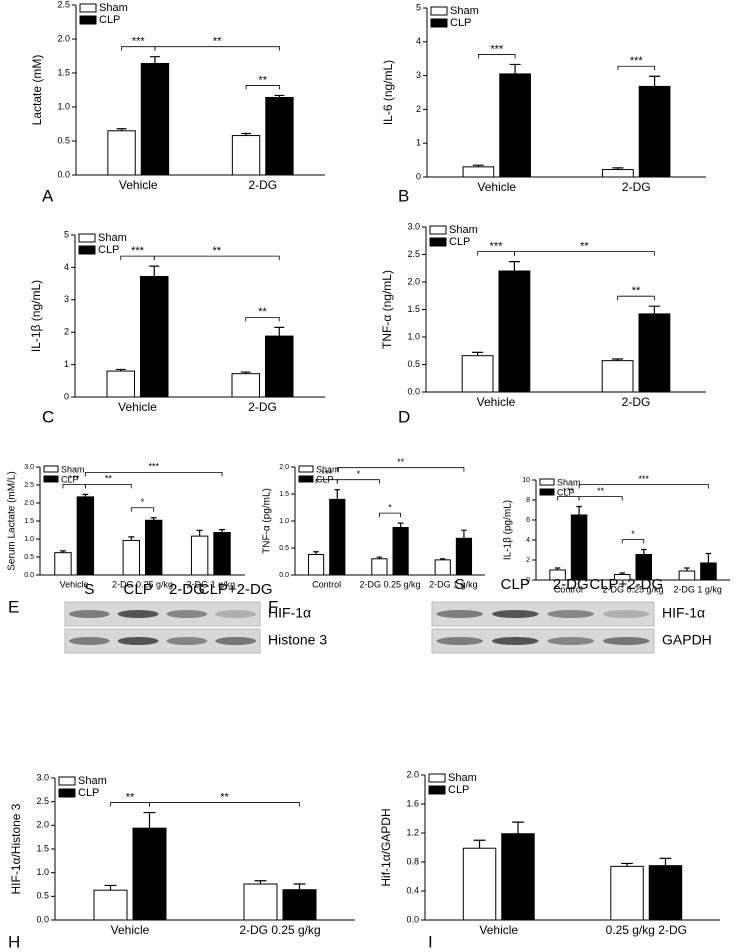 Image resolution: width=751 pixels, height=952 pixels. I want to click on y-tick-label: 2.0, so click(29, 503).